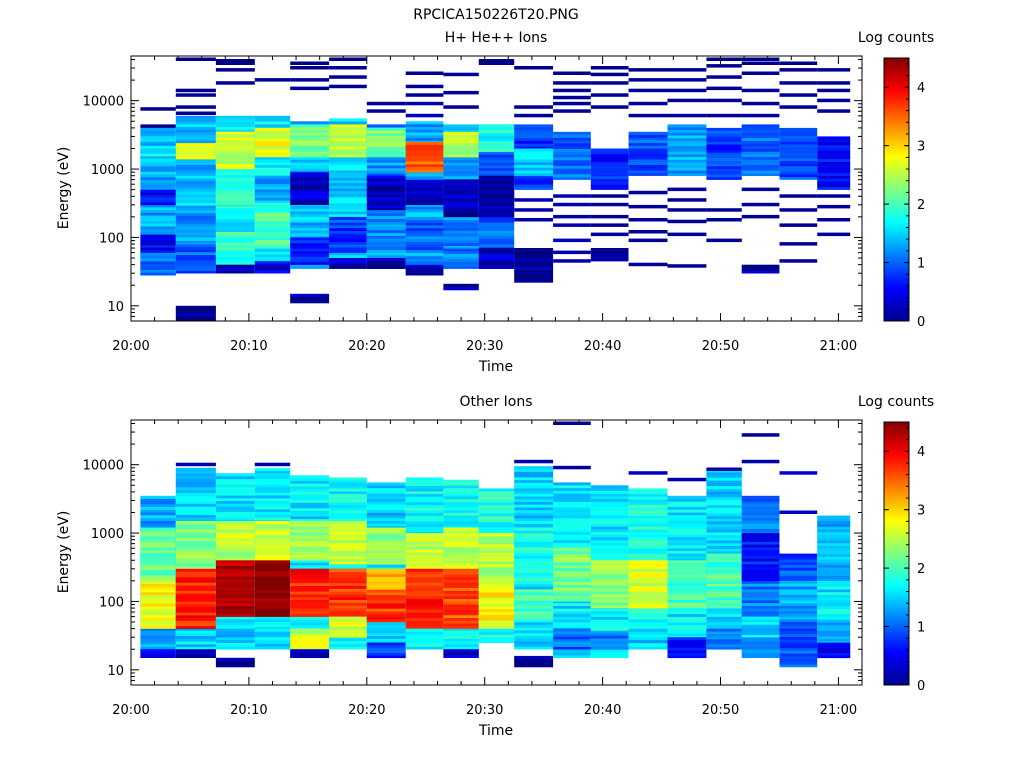 Image resolution: width=1024 pixels, height=768 pixels. What do you see at coordinates (115, 307) in the screenshot?
I see `y-tick-label: 10` at bounding box center [115, 307].